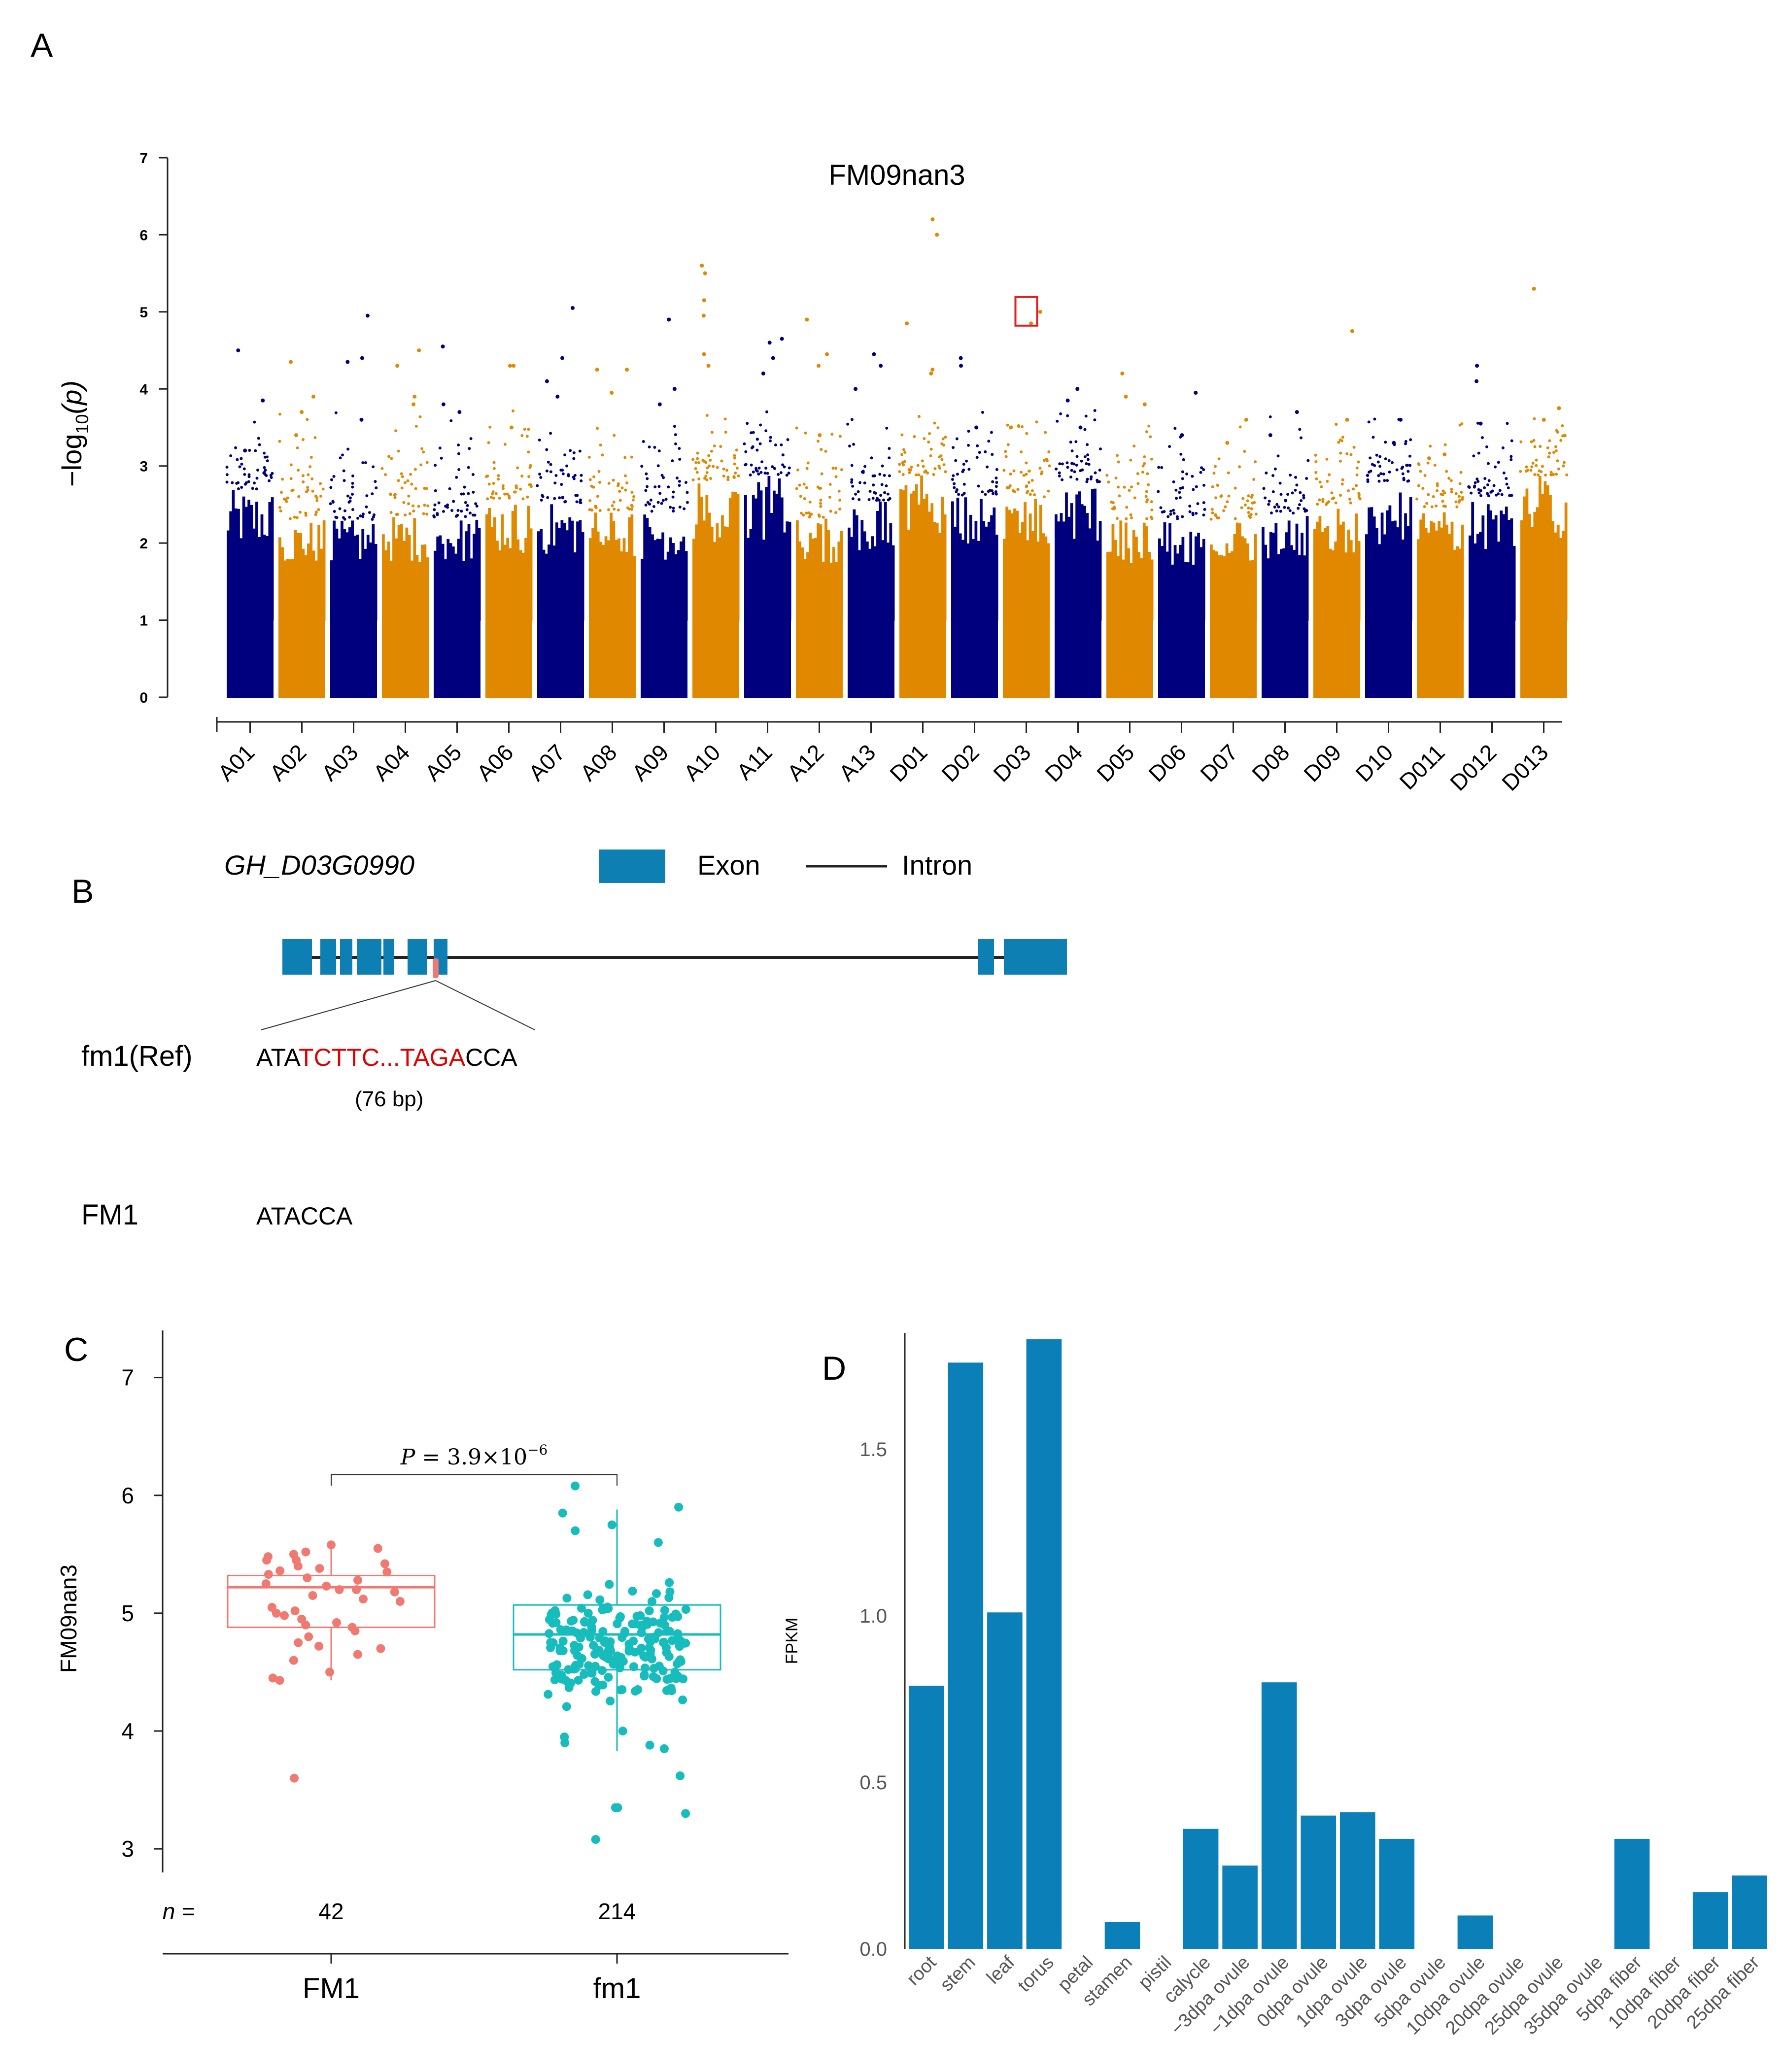 The height and width of the screenshot is (2072, 1783). Describe the element at coordinates (974, 527) in the screenshot. I see `chromosome-D02` at that location.